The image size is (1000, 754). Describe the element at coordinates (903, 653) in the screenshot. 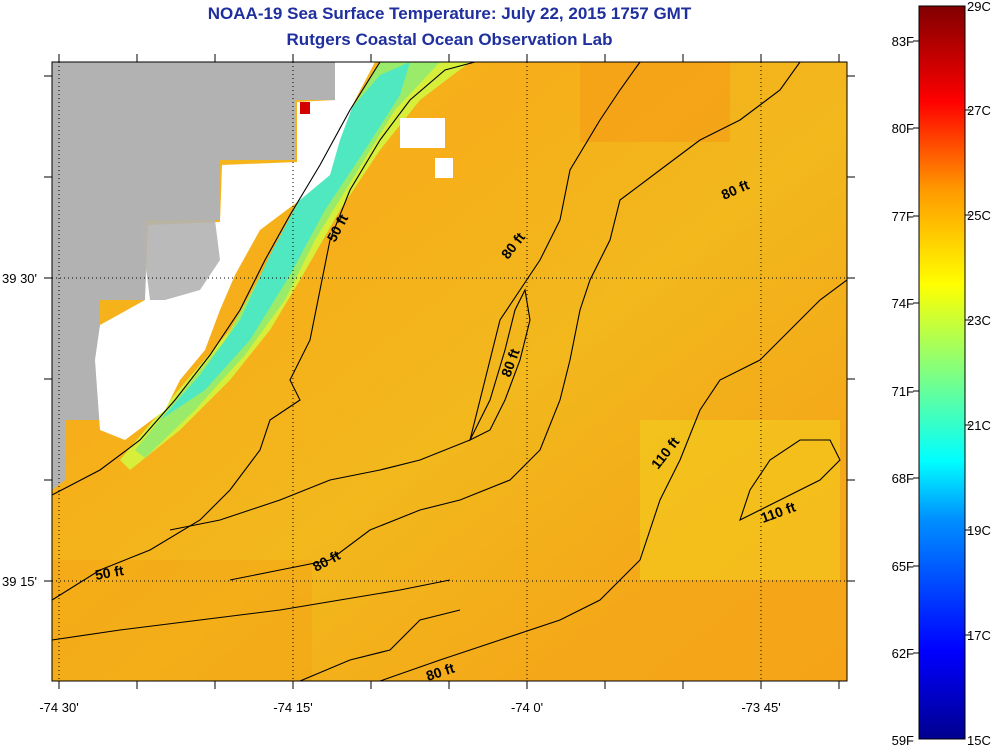

I see `colorbar-f-label: 62F` at that location.